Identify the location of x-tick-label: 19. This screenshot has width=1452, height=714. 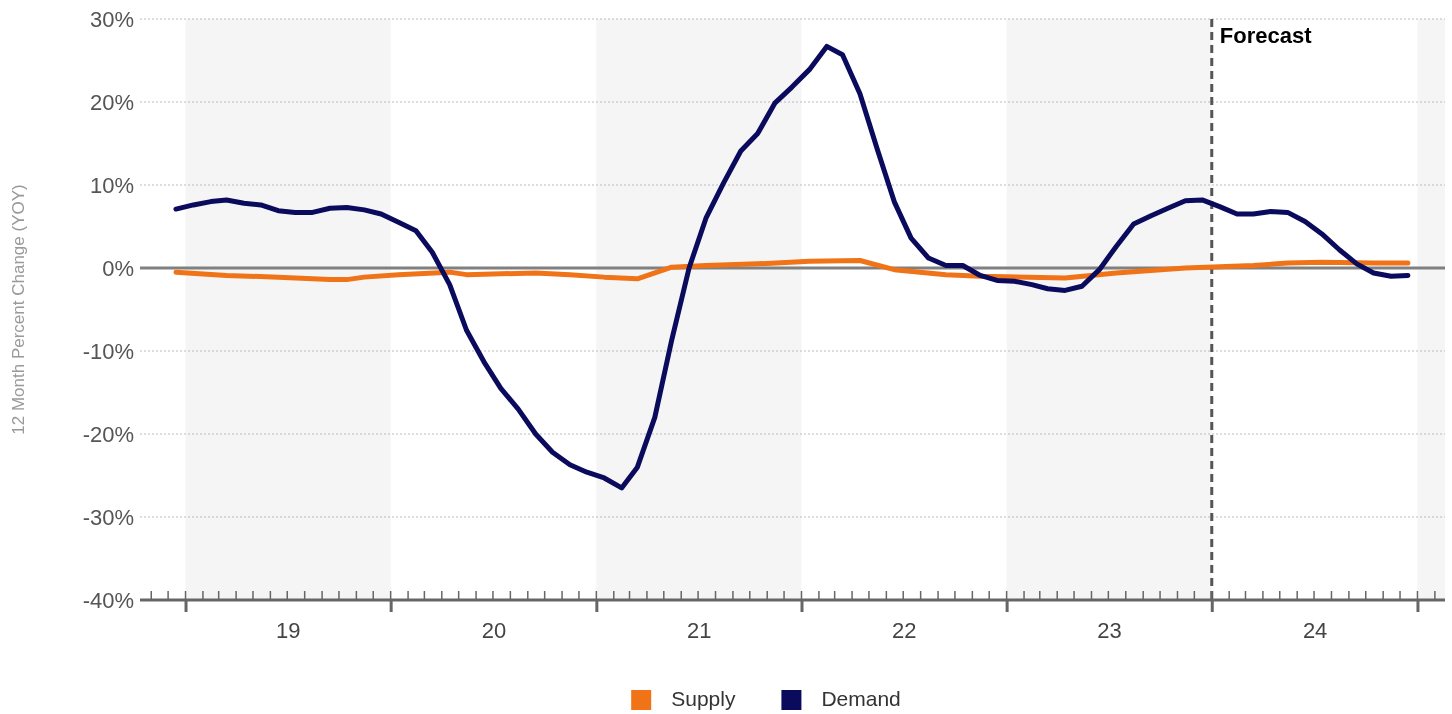
(288, 630).